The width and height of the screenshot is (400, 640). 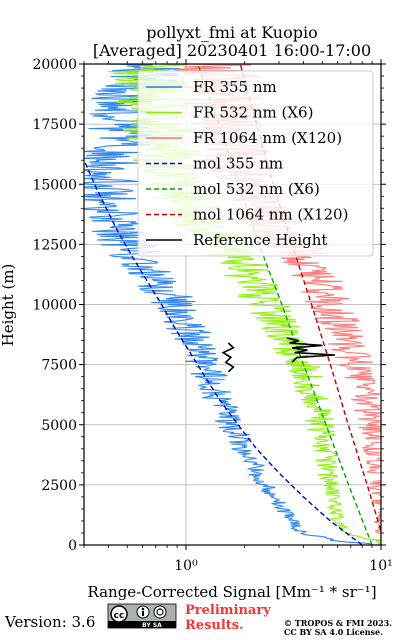 I want to click on chart-title-line1: pollyxt_fmi at Kuopio, so click(x=231, y=32).